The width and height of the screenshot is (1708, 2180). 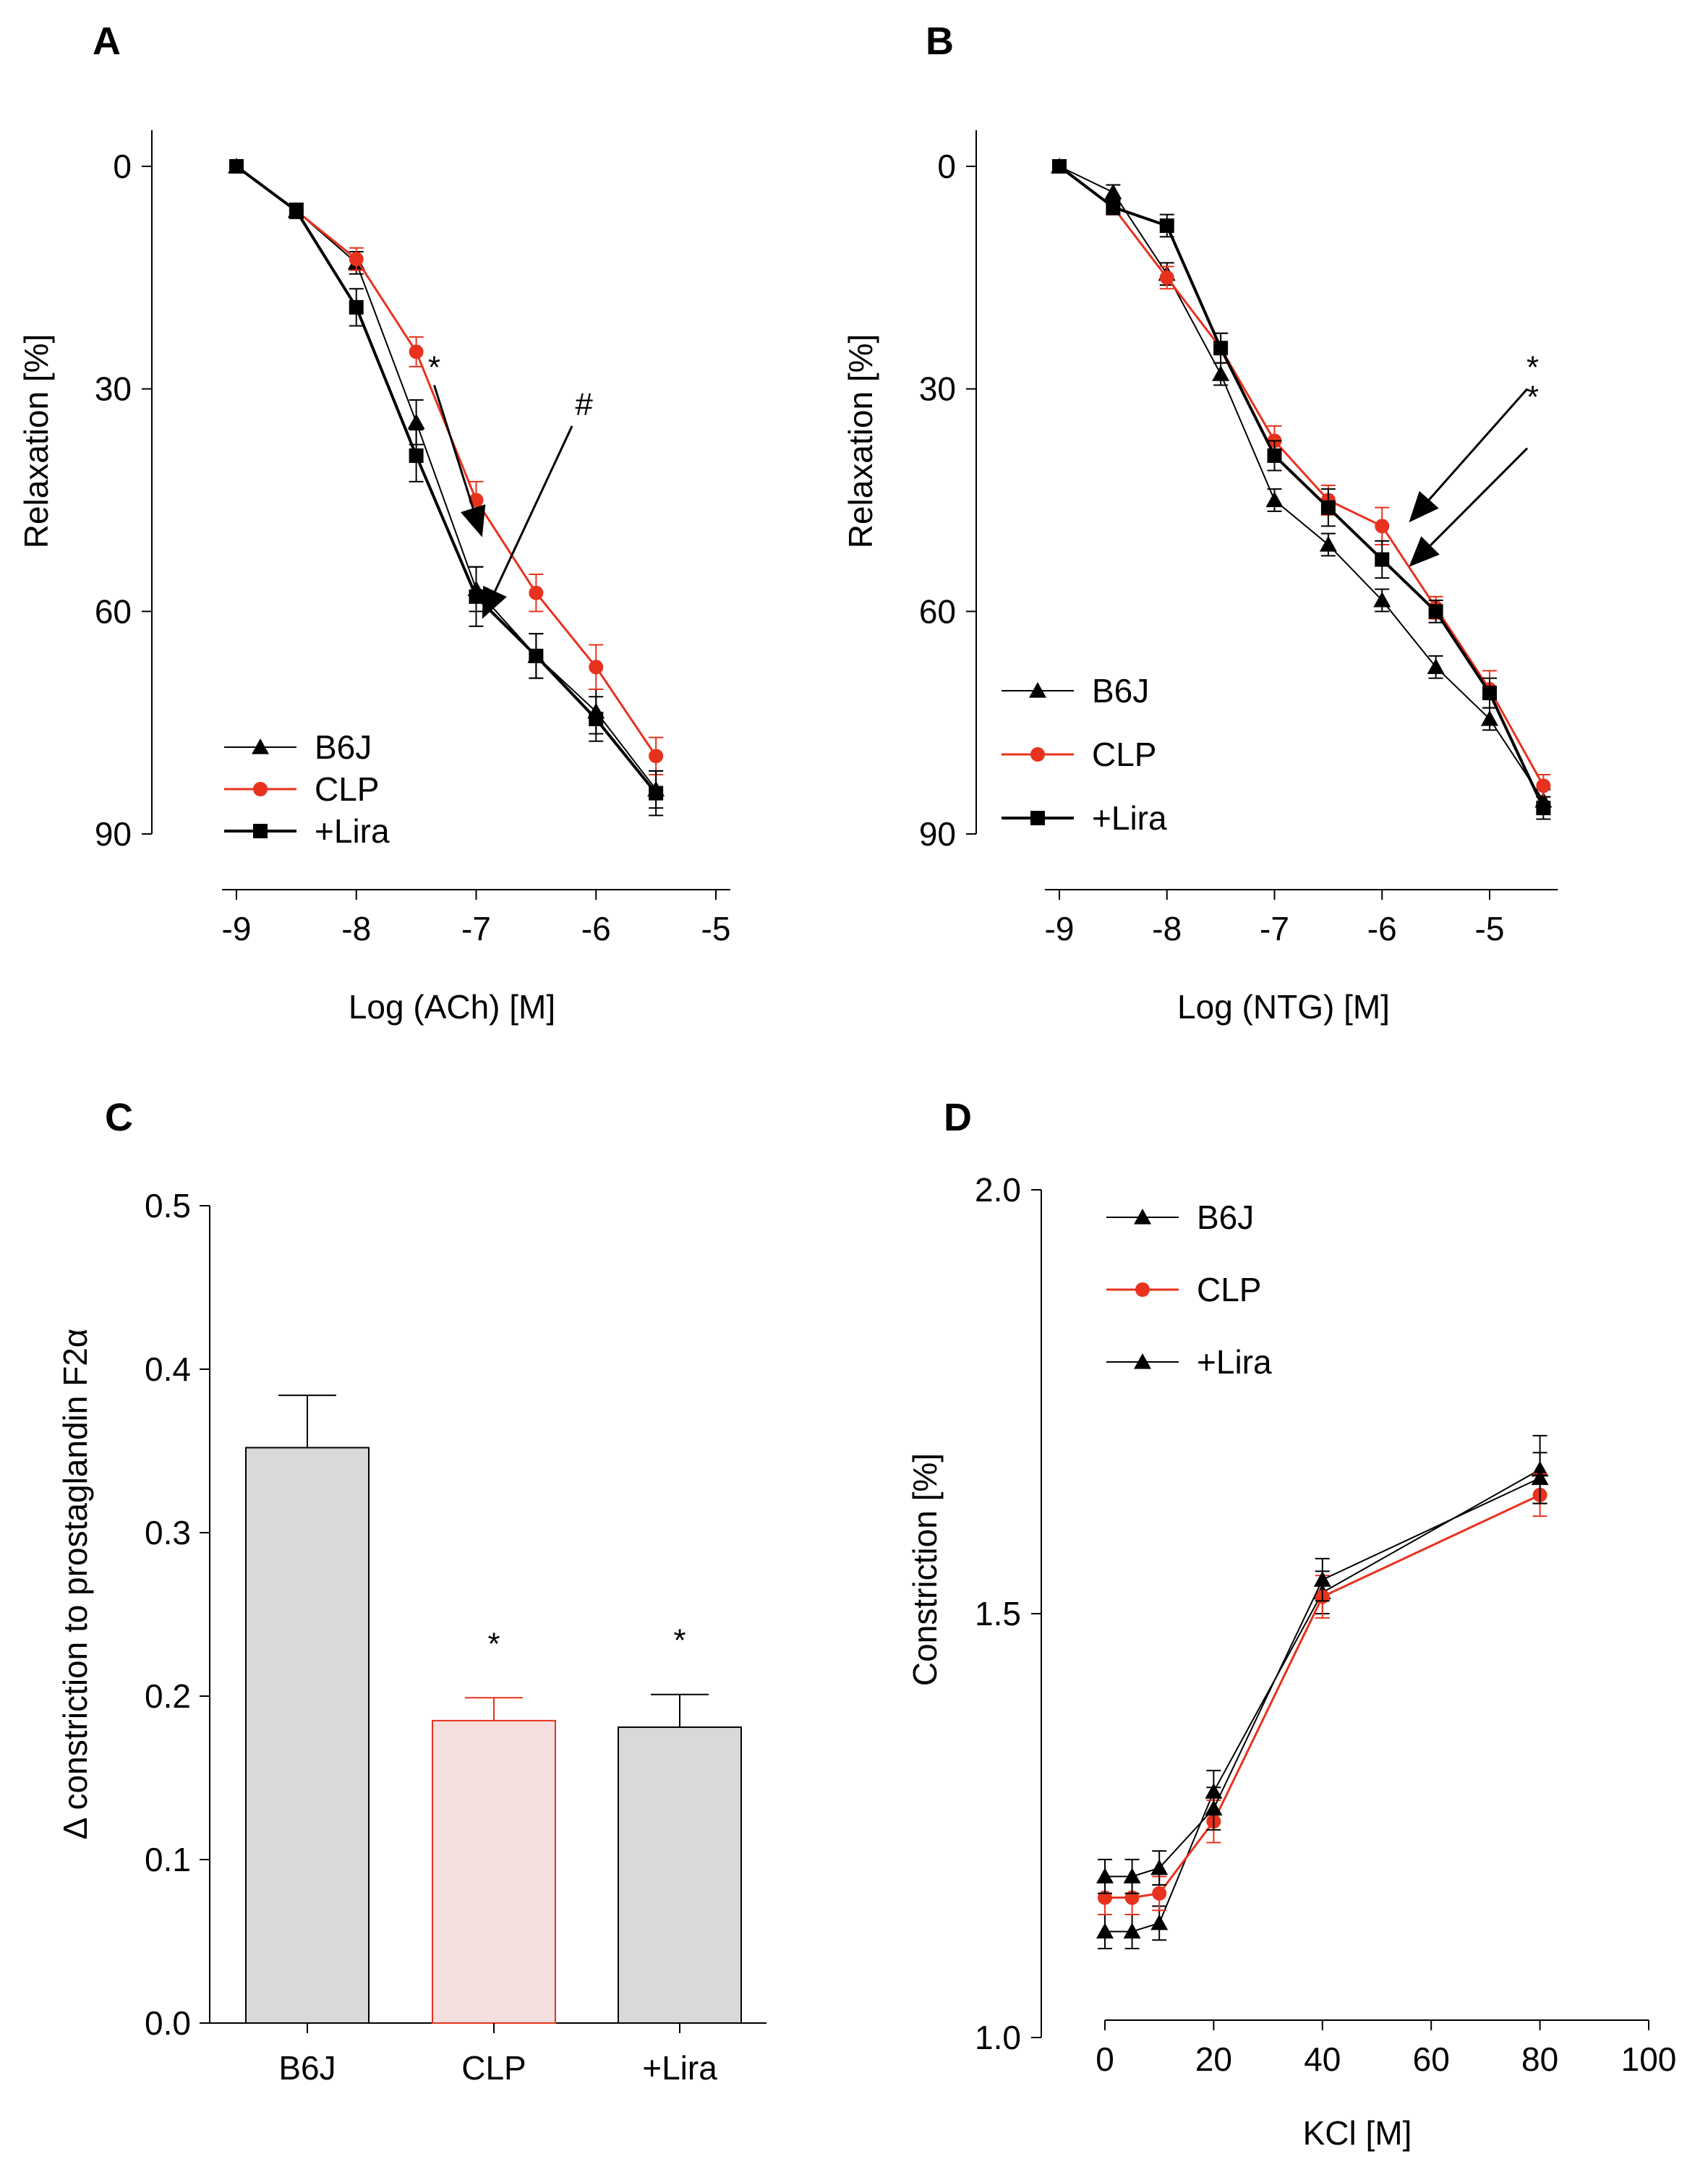 I want to click on panel-b-xlabel: Log (NTG) [M], so click(x=1283, y=1007).